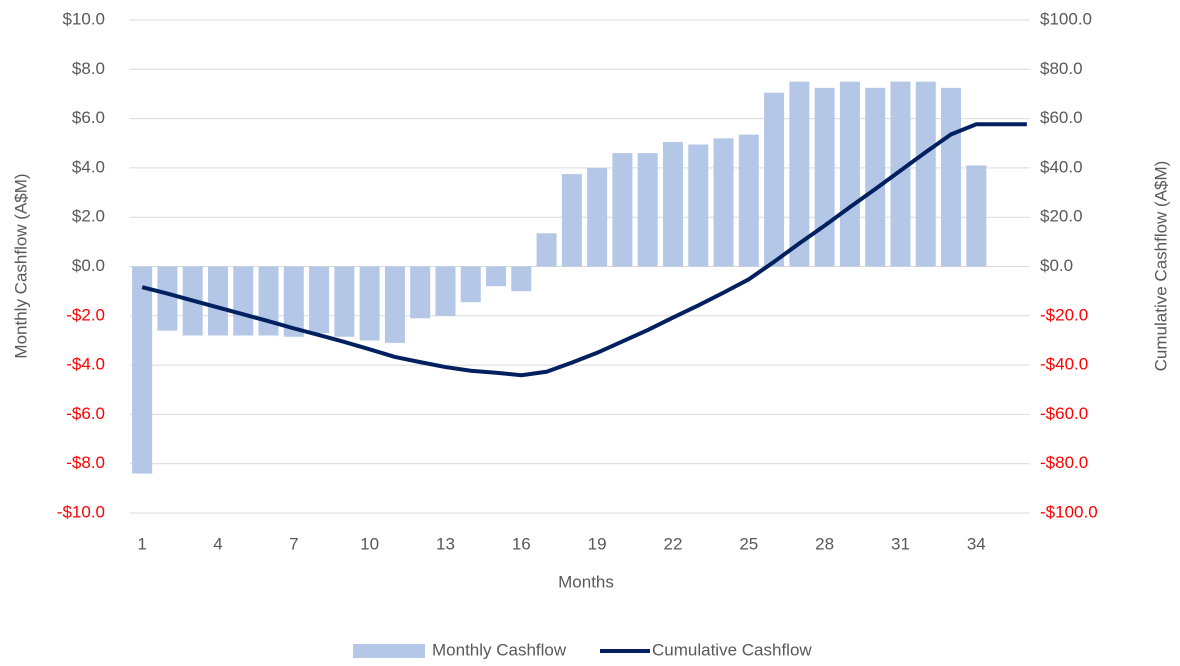  Describe the element at coordinates (732, 649) in the screenshot. I see `legend-label: Cumulative Cashflow` at that location.